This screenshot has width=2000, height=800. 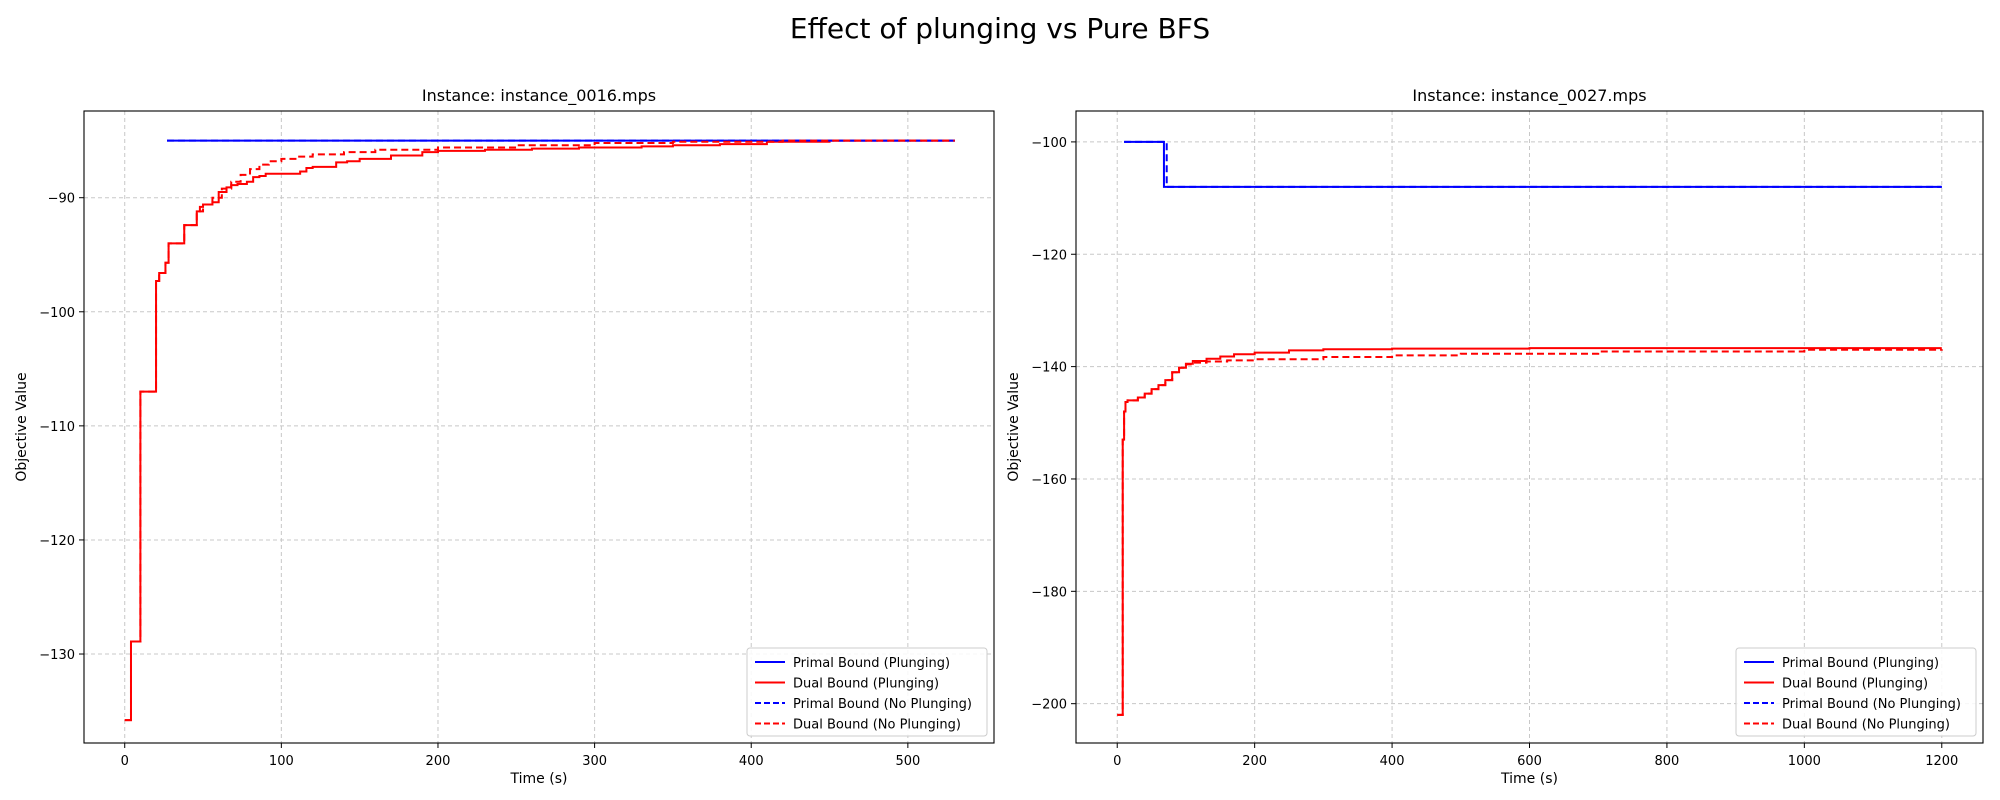 What do you see at coordinates (1049, 592) in the screenshot?
I see `y-tick-label: −180` at bounding box center [1049, 592].